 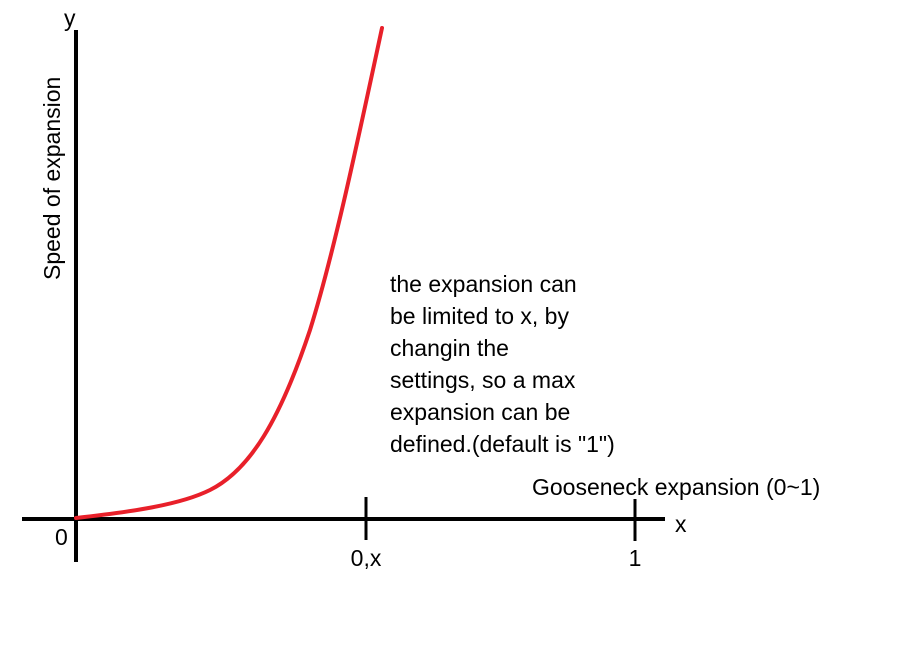 What do you see at coordinates (502, 444) in the screenshot?
I see `annotation-line: defined.(default is "1")` at bounding box center [502, 444].